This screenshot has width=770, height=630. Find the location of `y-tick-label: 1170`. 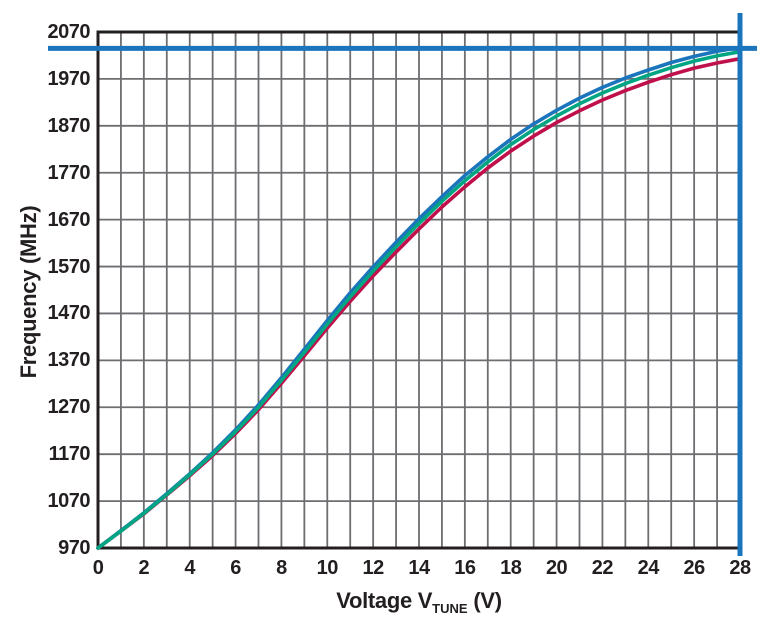

y-tick-label: 1170 is located at coordinates (69, 454).